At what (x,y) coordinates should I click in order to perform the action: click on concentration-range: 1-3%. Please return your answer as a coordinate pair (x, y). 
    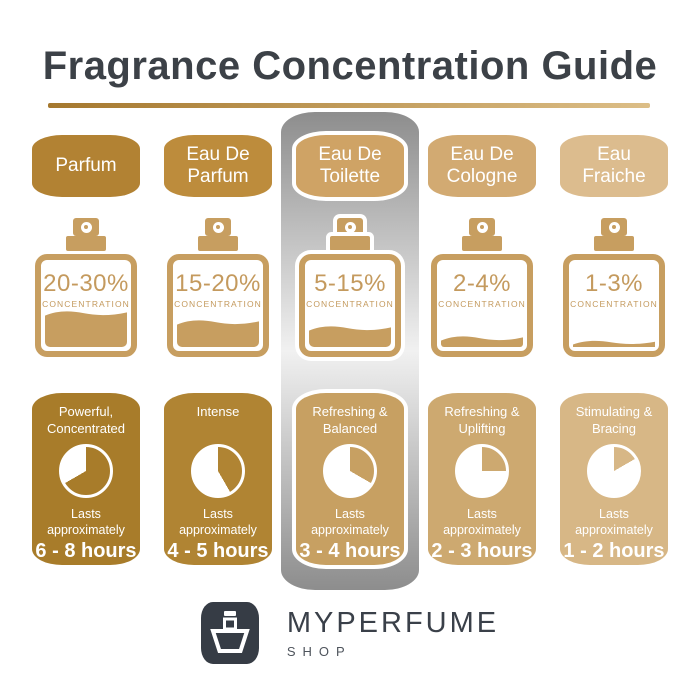
    Looking at the image, I should click on (614, 283).